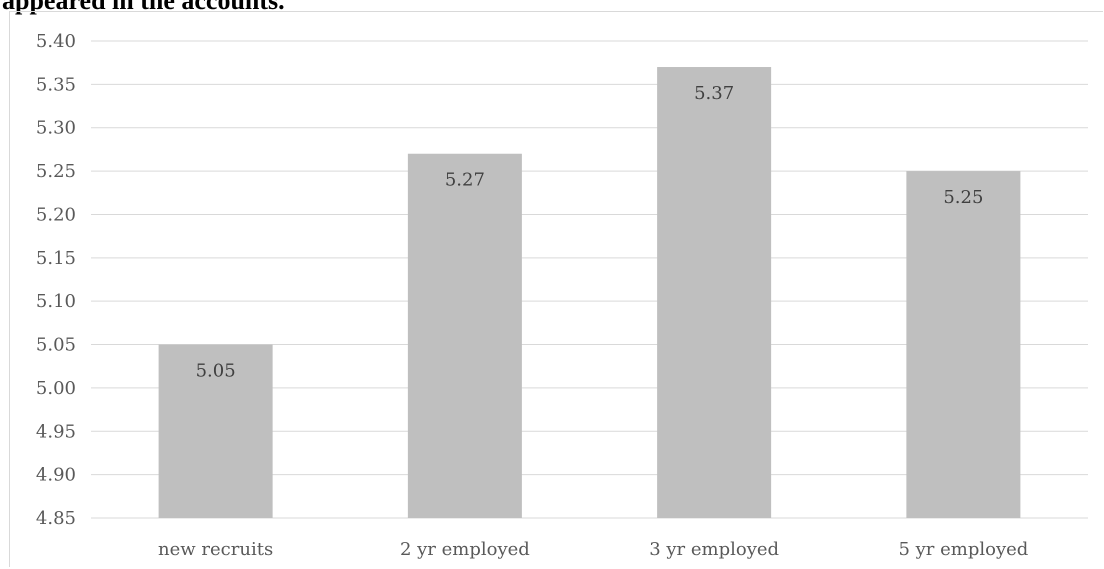 Image resolution: width=1104 pixels, height=569 pixels. Describe the element at coordinates (963, 549) in the screenshot. I see `x-tick-label: 5 yr employed` at that location.